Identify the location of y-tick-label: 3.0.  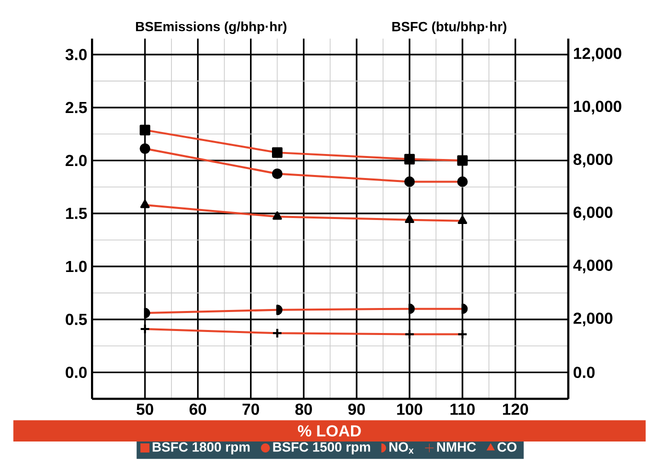
(76, 54).